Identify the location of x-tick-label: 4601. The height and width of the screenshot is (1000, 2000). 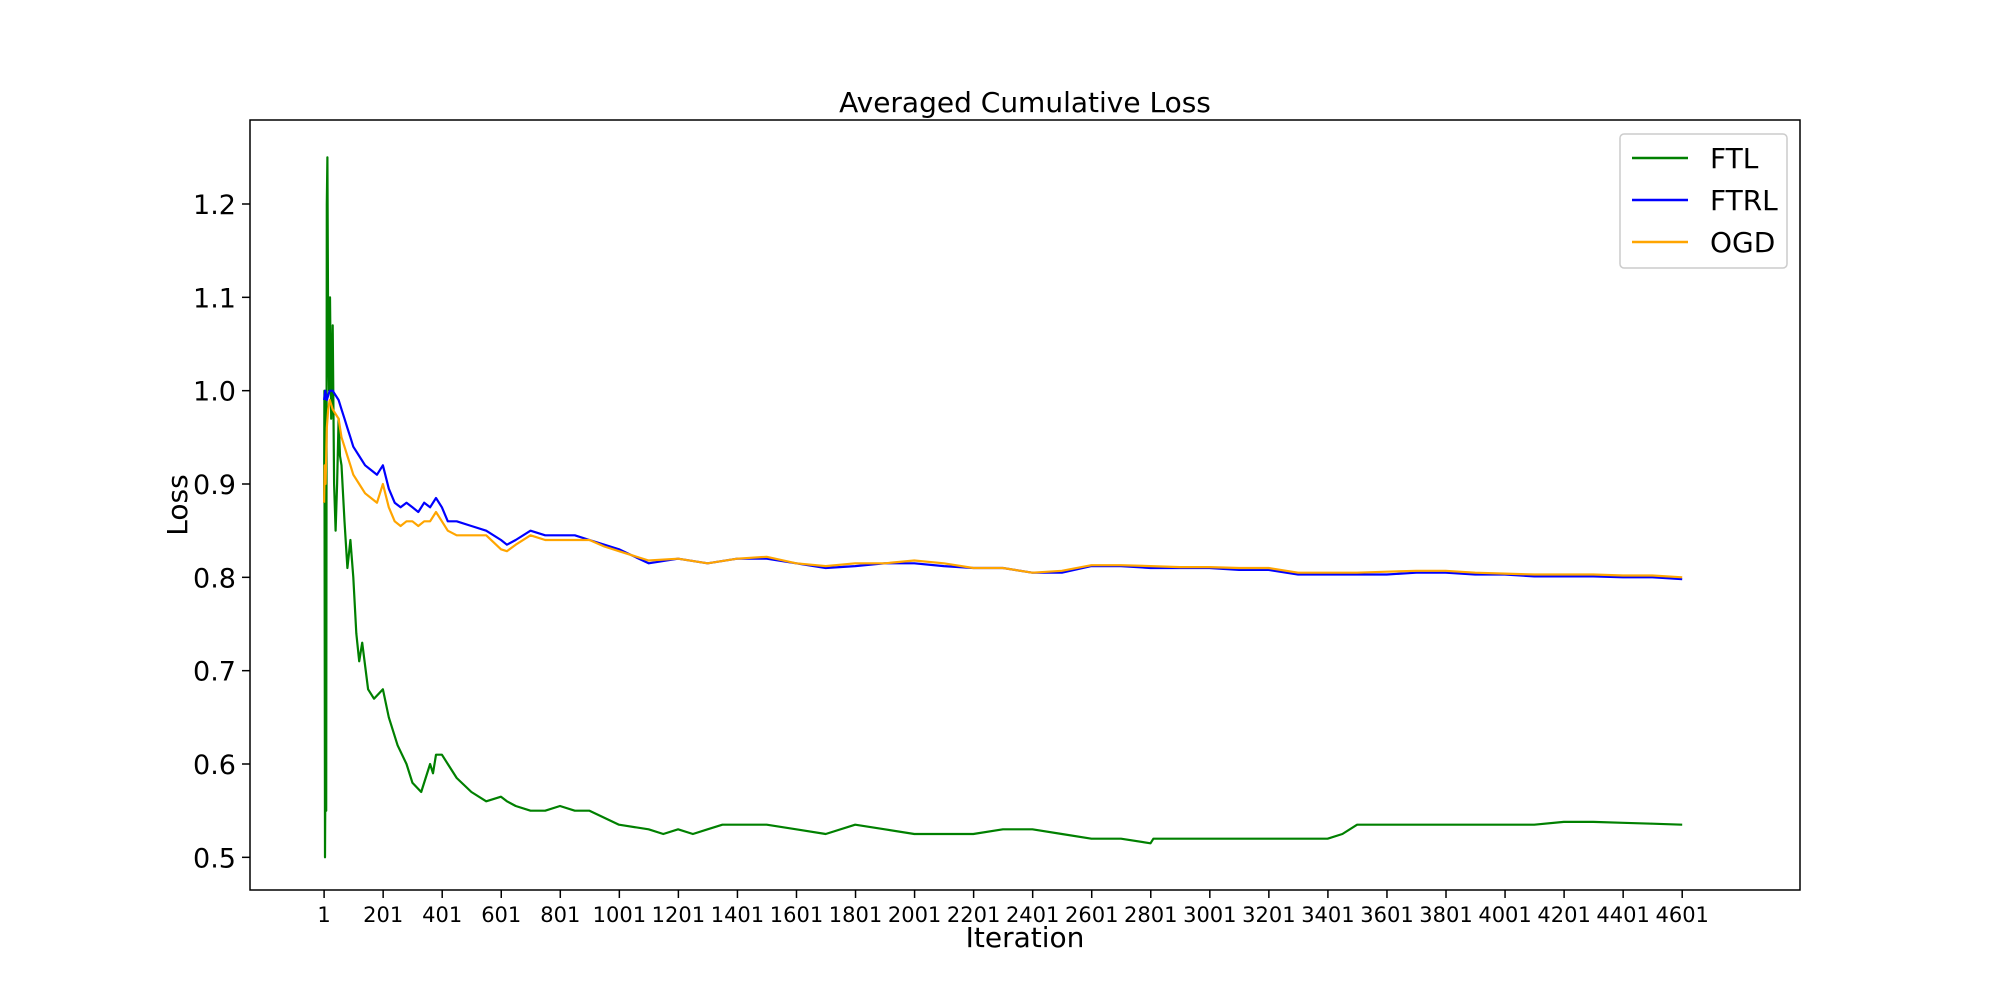
(1681, 915).